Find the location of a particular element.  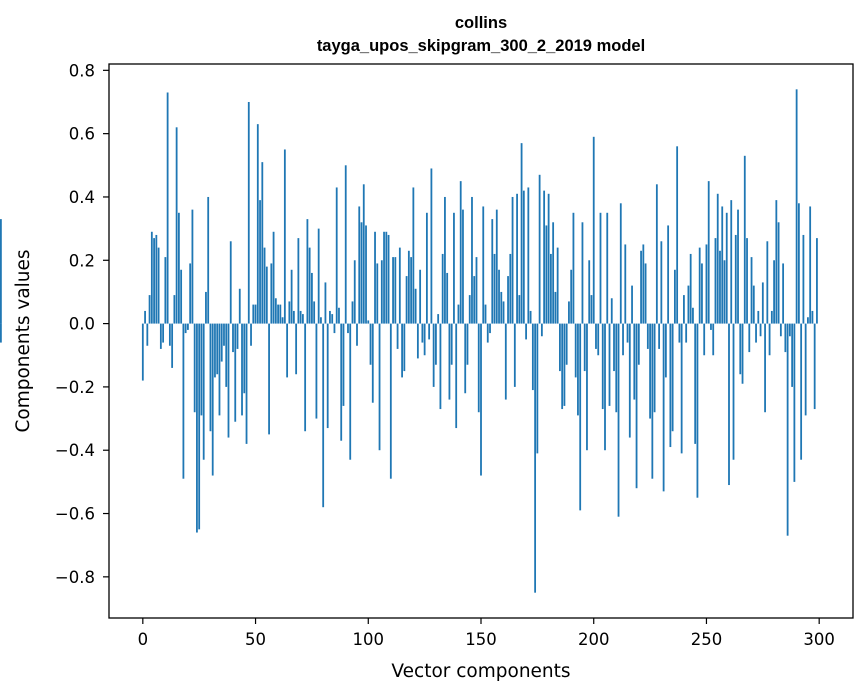

x-tick-label: 0 is located at coordinates (143, 639).